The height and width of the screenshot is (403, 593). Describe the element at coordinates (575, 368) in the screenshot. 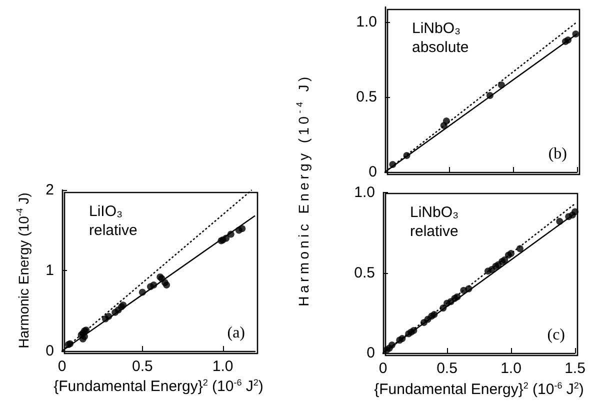

I see `x-tick-label: 1.5` at that location.